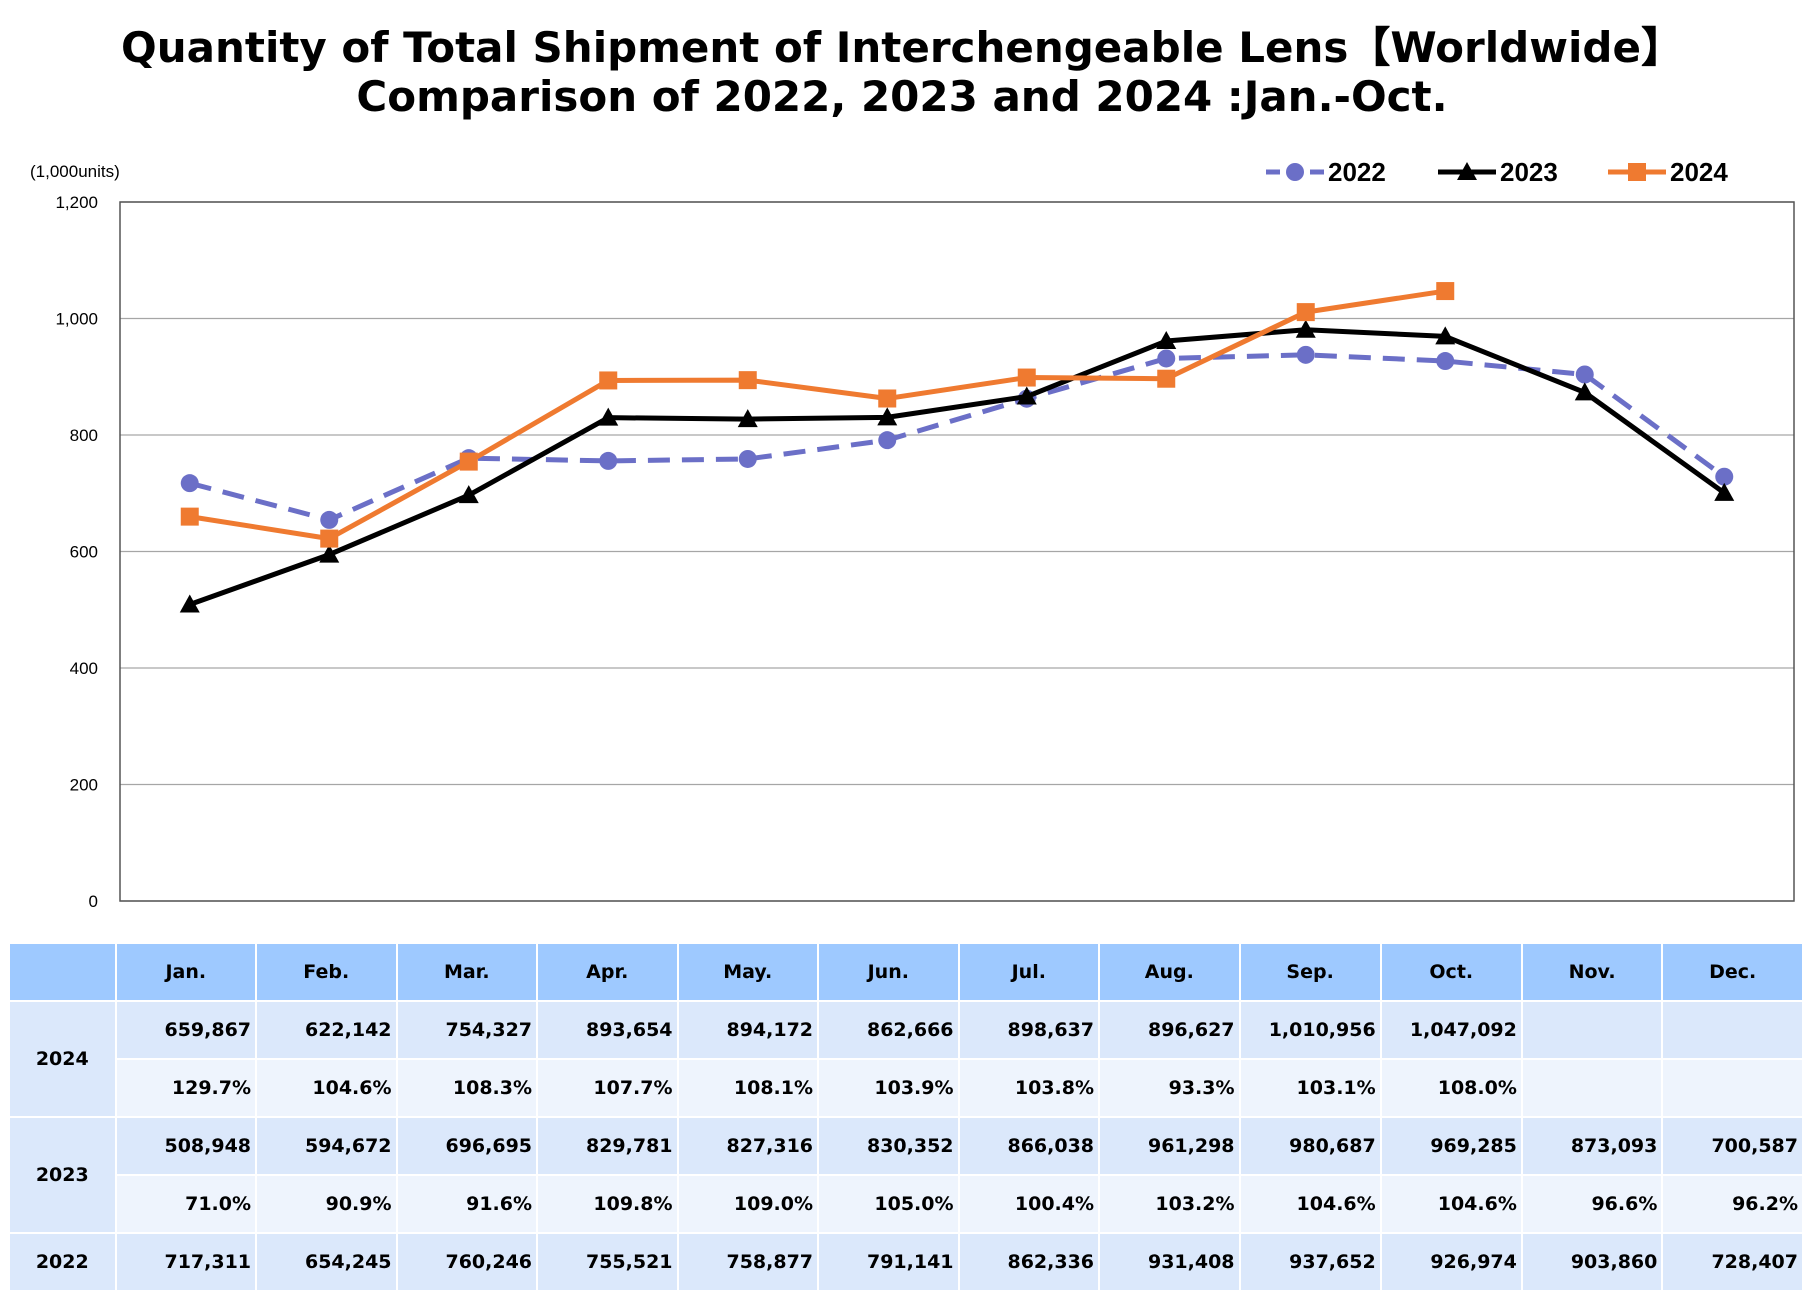  I want to click on y-tick-label: 200, so click(84, 785).